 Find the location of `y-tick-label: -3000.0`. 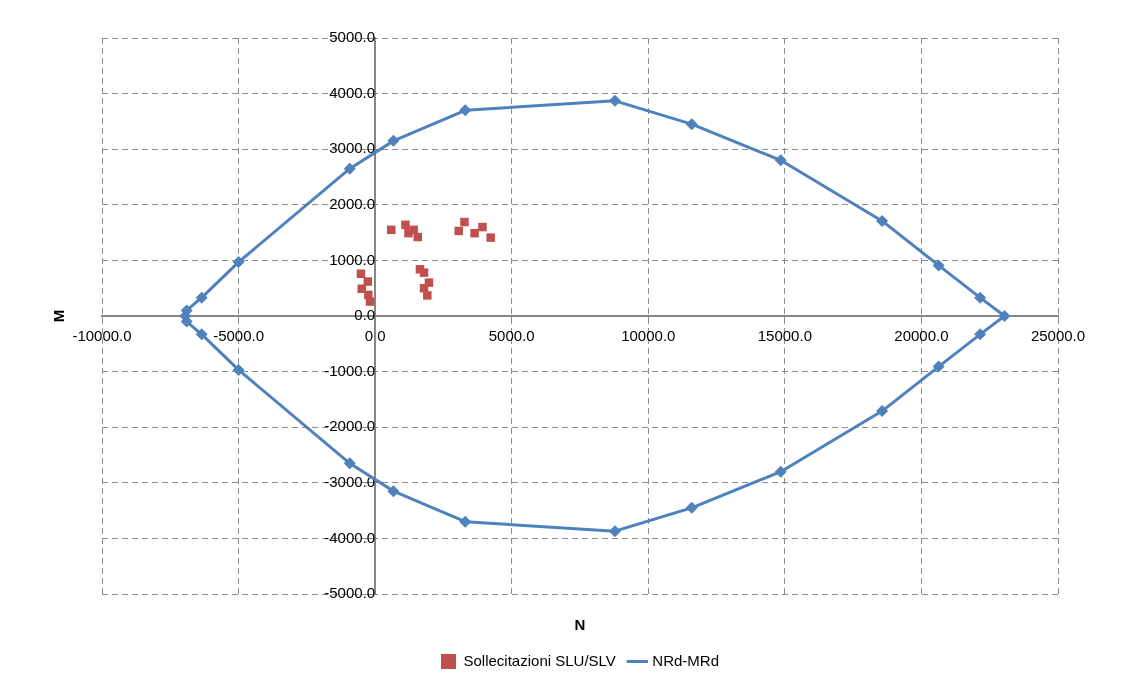

y-tick-label: -3000.0 is located at coordinates (350, 481).